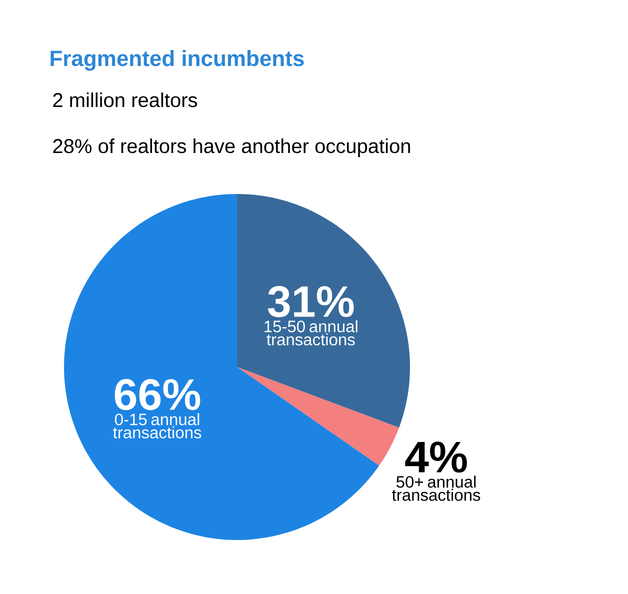 The image size is (628, 594). What do you see at coordinates (177, 60) in the screenshot?
I see `chart-title: Fragmented incumbents` at bounding box center [177, 60].